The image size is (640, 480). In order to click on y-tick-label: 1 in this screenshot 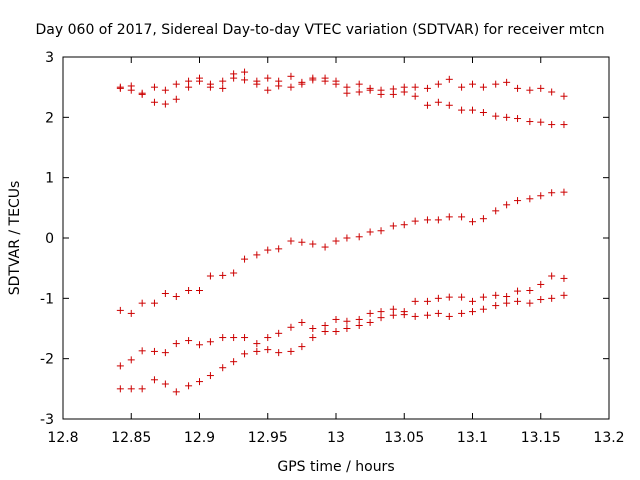, I will do `click(49, 179)`.